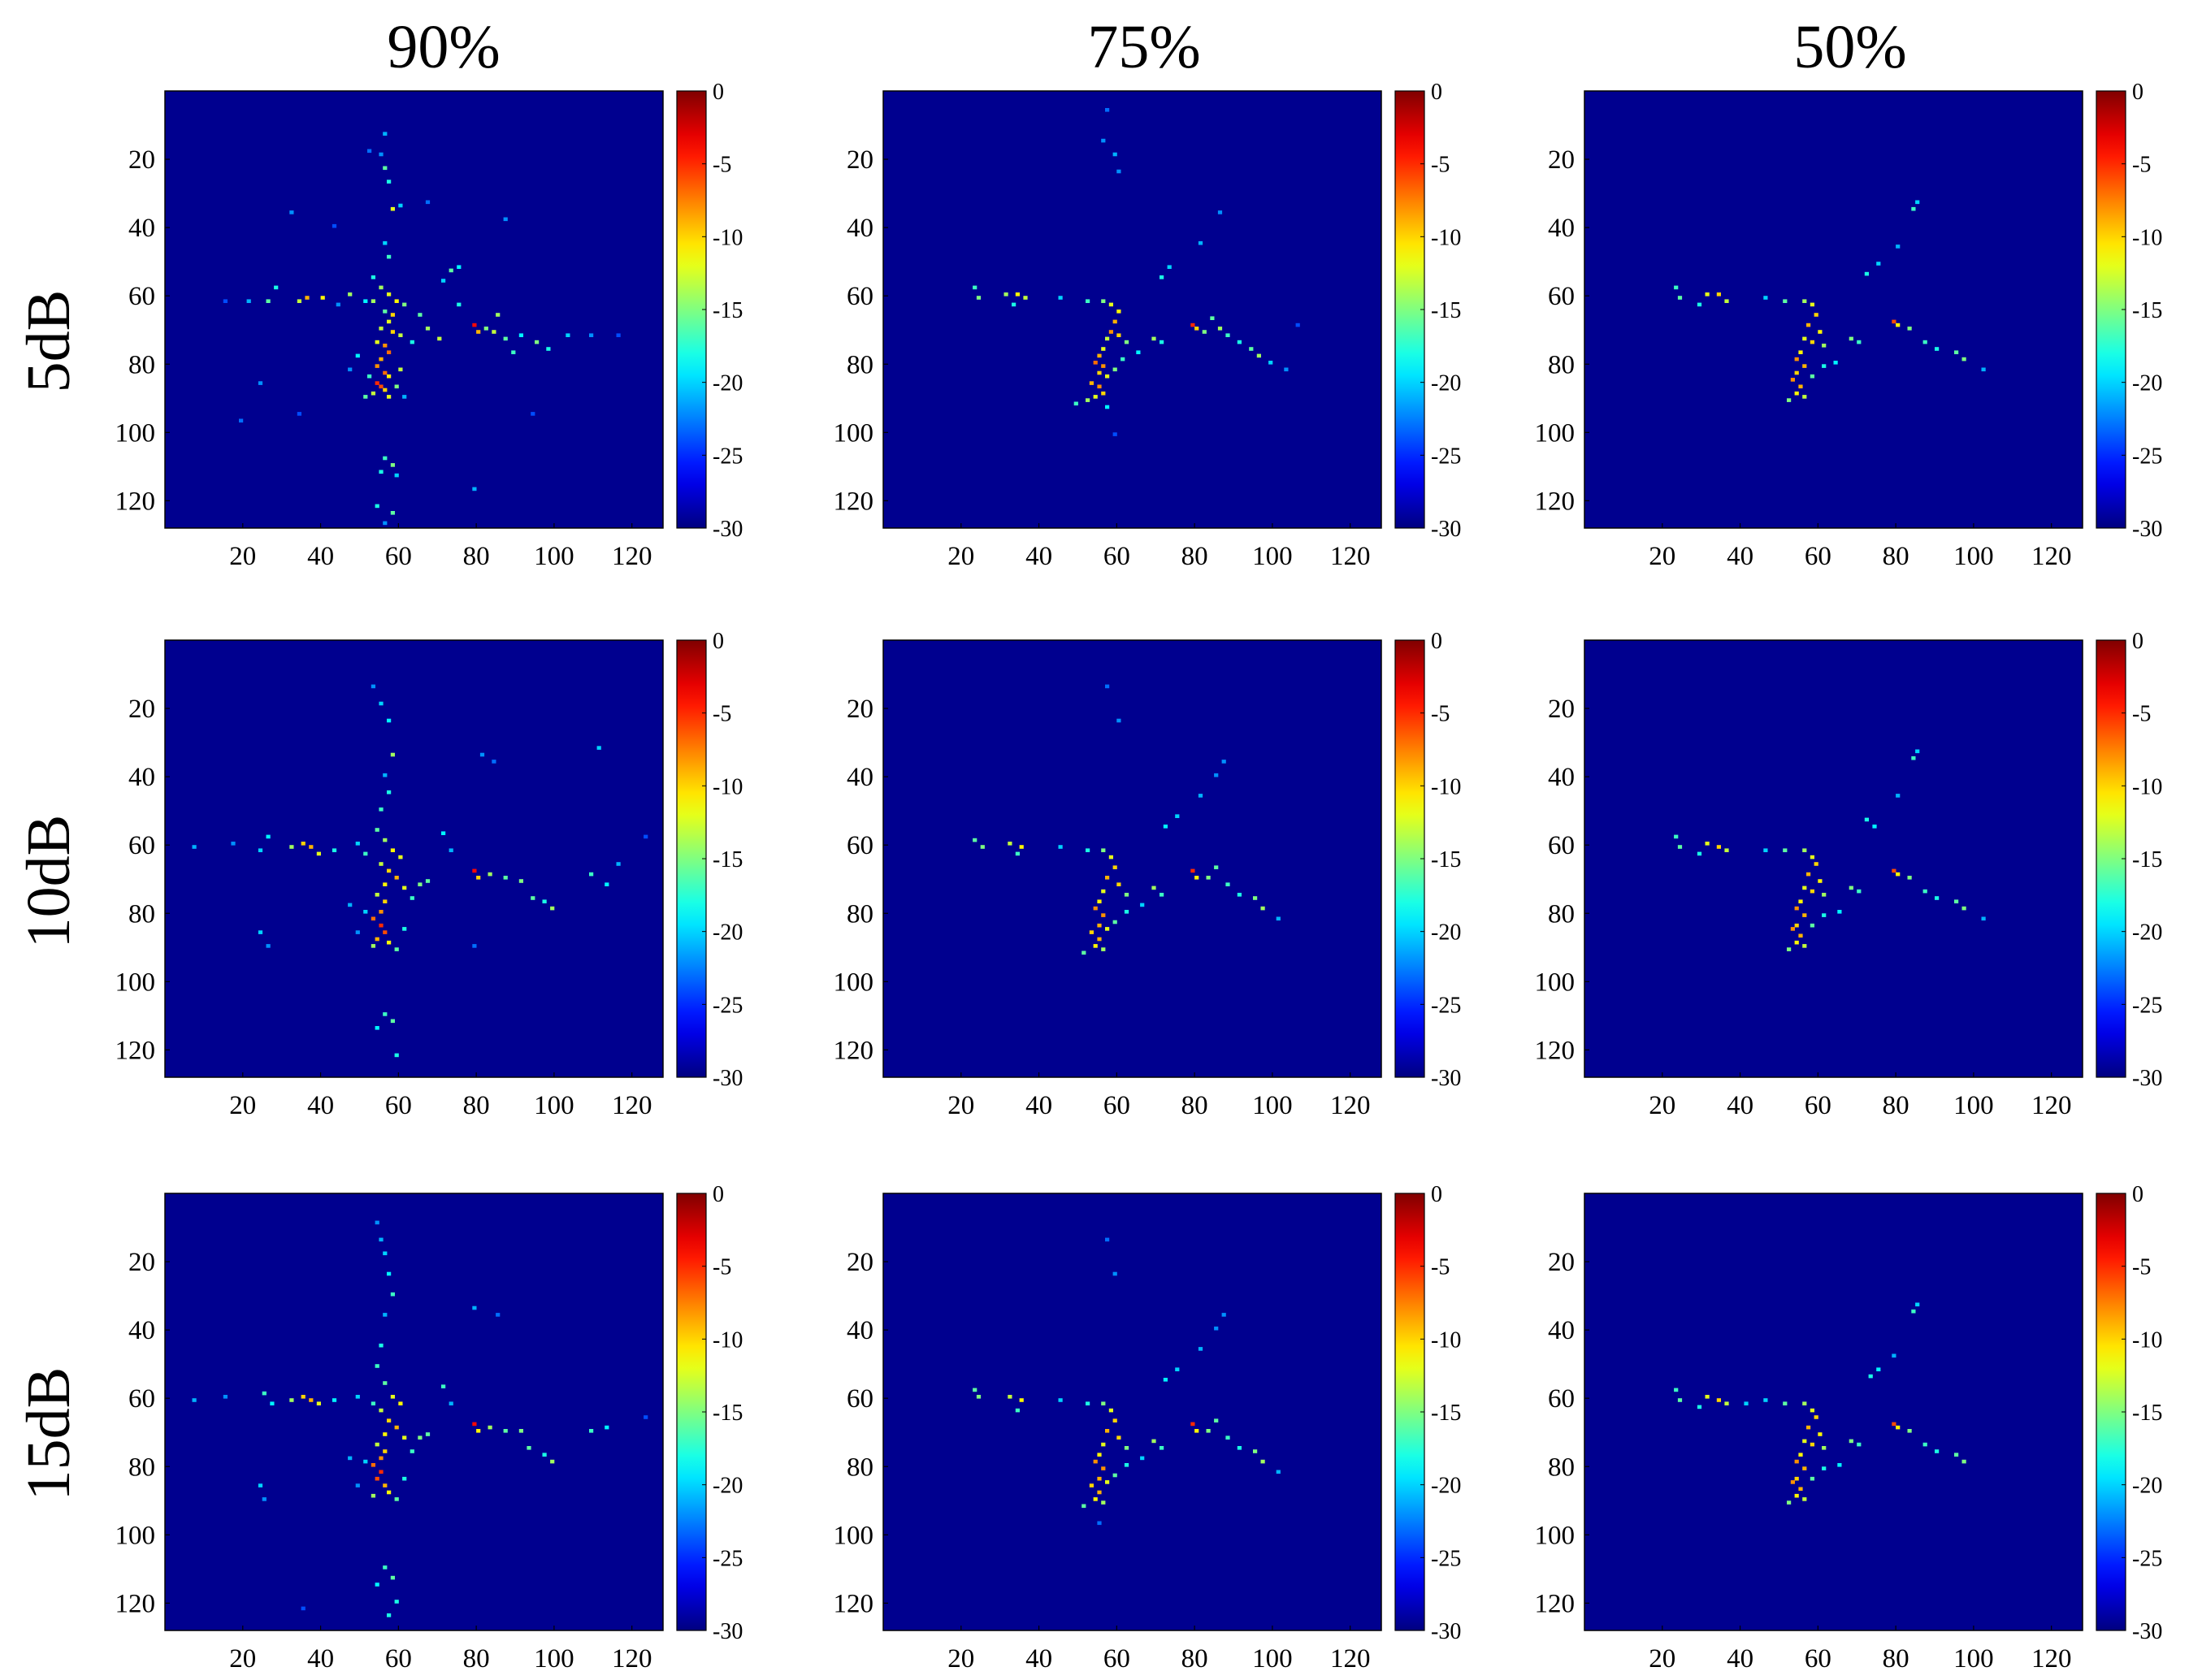 The height and width of the screenshot is (1680, 2189). Describe the element at coordinates (854, 1051) in the screenshot. I see `y-tick-label: 120` at that location.